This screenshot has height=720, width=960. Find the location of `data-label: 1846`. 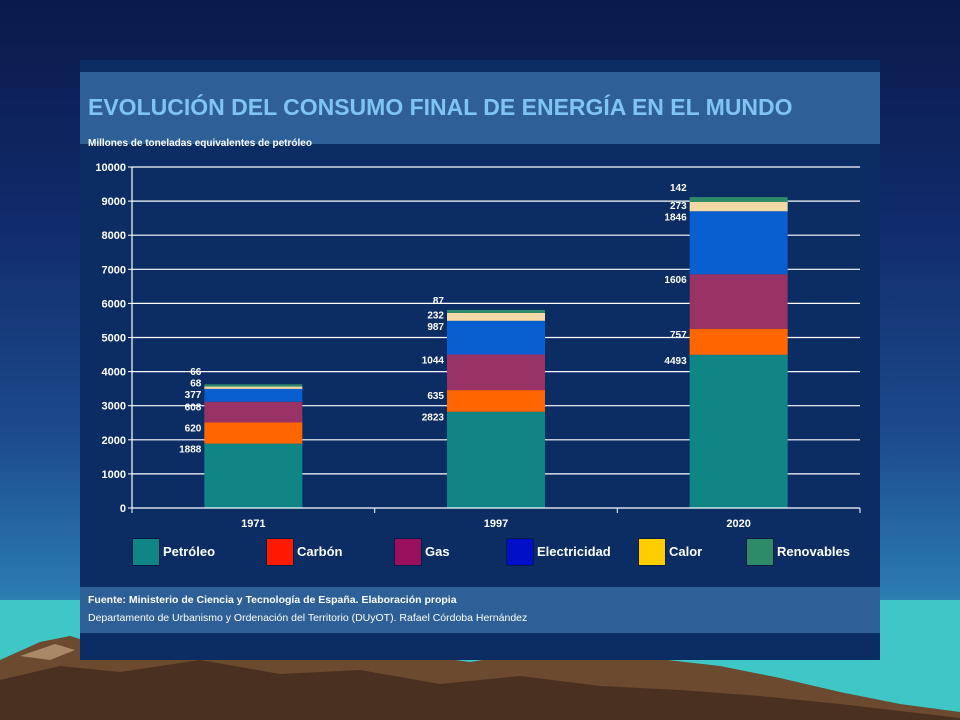

data-label: 1846 is located at coordinates (675, 217).